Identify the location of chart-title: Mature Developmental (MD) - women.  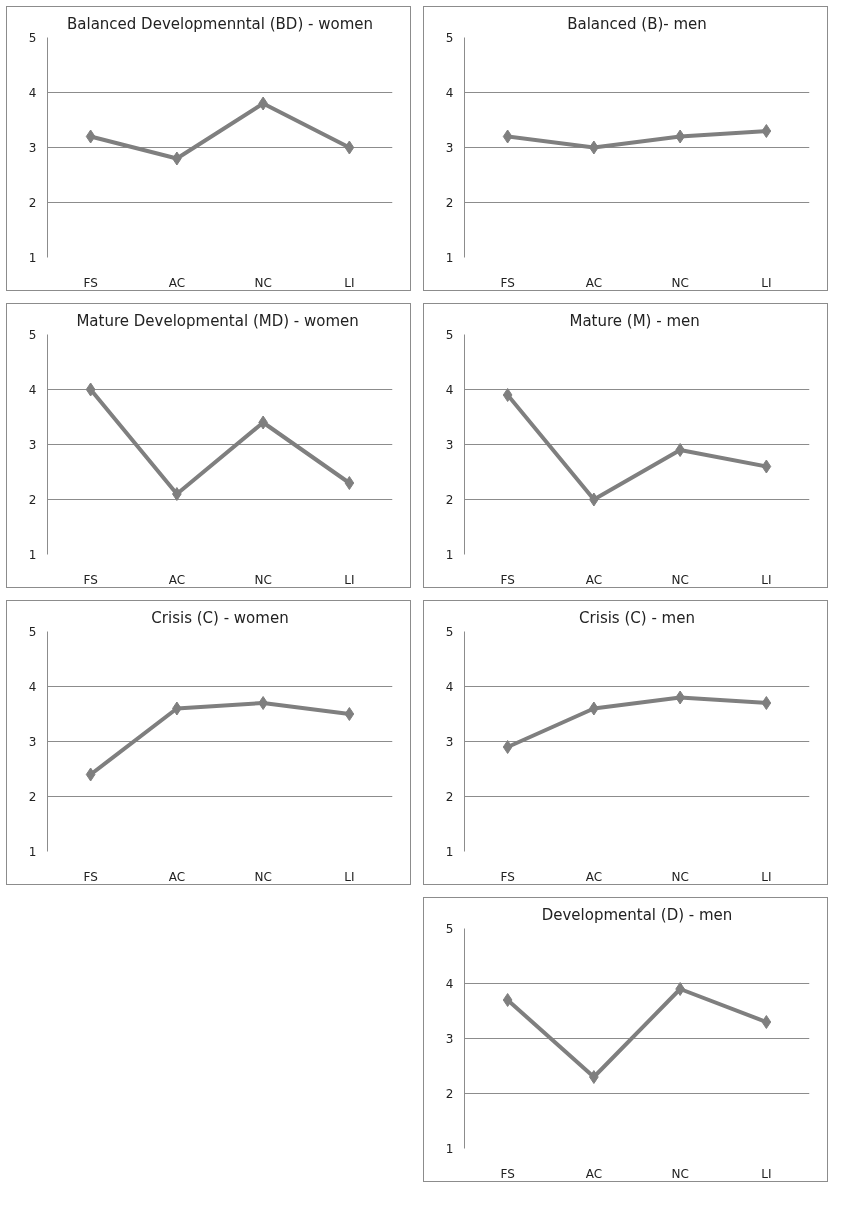
(217, 320).